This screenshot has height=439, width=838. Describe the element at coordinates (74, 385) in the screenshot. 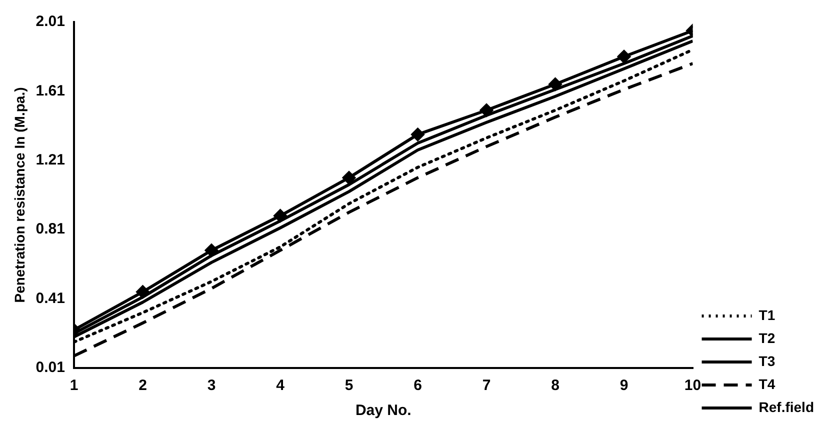

I see `x-tick-label: 1` at that location.